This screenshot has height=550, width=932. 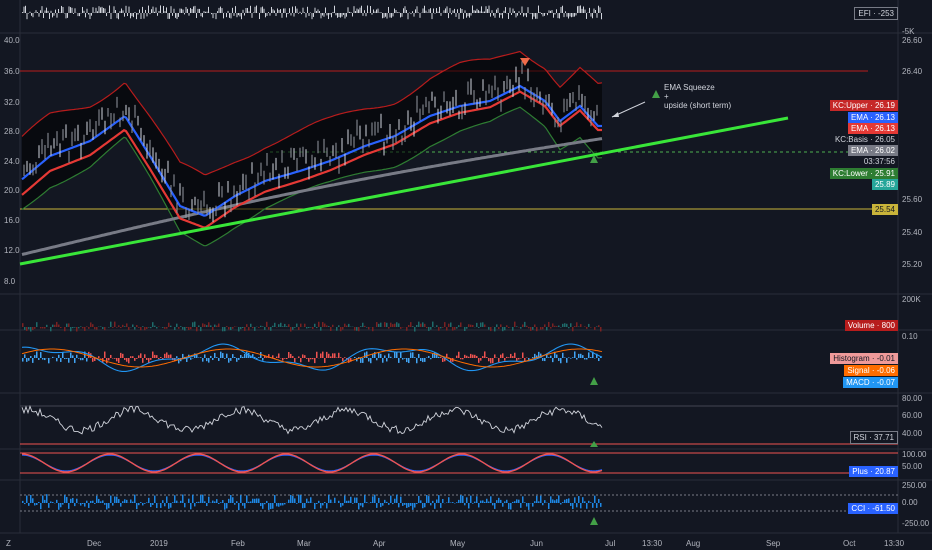 What do you see at coordinates (910, 502) in the screenshot?
I see `cci-axis-label: 0.00` at bounding box center [910, 502].